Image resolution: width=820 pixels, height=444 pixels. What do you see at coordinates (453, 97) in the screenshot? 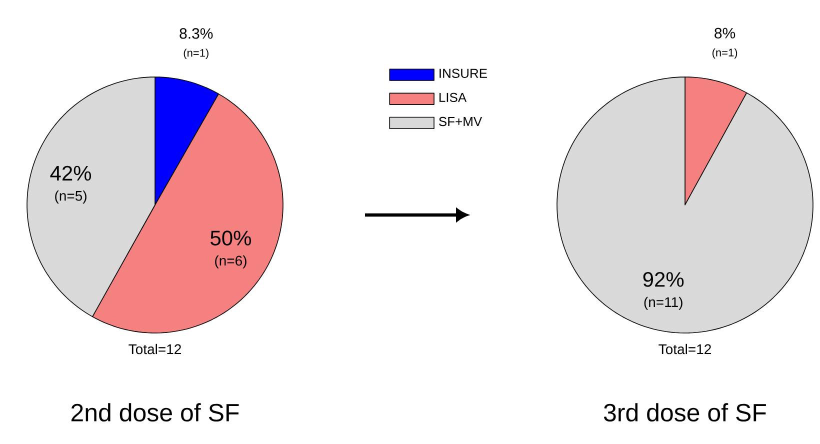
I see `legend-label: LISA` at bounding box center [453, 97].